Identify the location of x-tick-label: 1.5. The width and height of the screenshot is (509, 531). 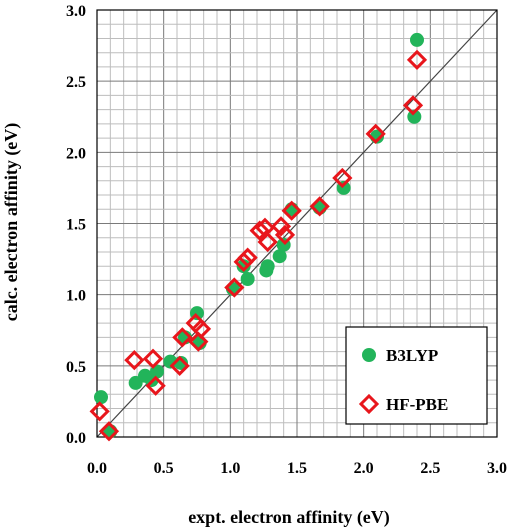
(297, 468).